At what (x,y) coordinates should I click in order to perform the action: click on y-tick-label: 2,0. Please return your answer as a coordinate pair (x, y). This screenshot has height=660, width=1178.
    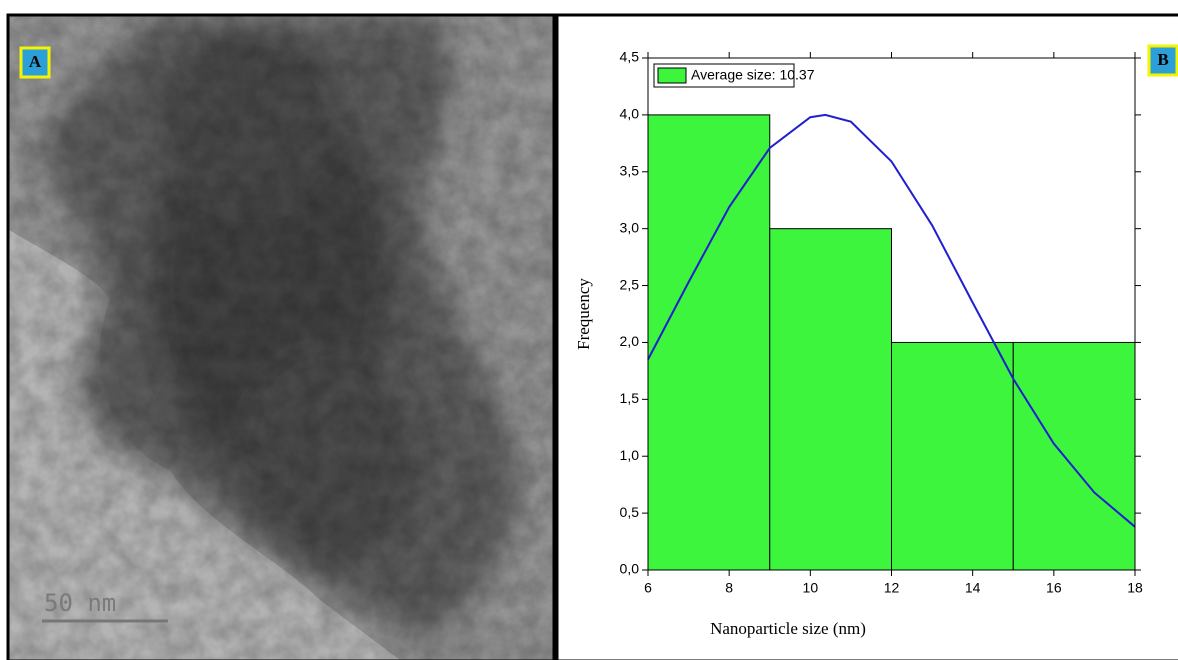
    Looking at the image, I should click on (630, 341).